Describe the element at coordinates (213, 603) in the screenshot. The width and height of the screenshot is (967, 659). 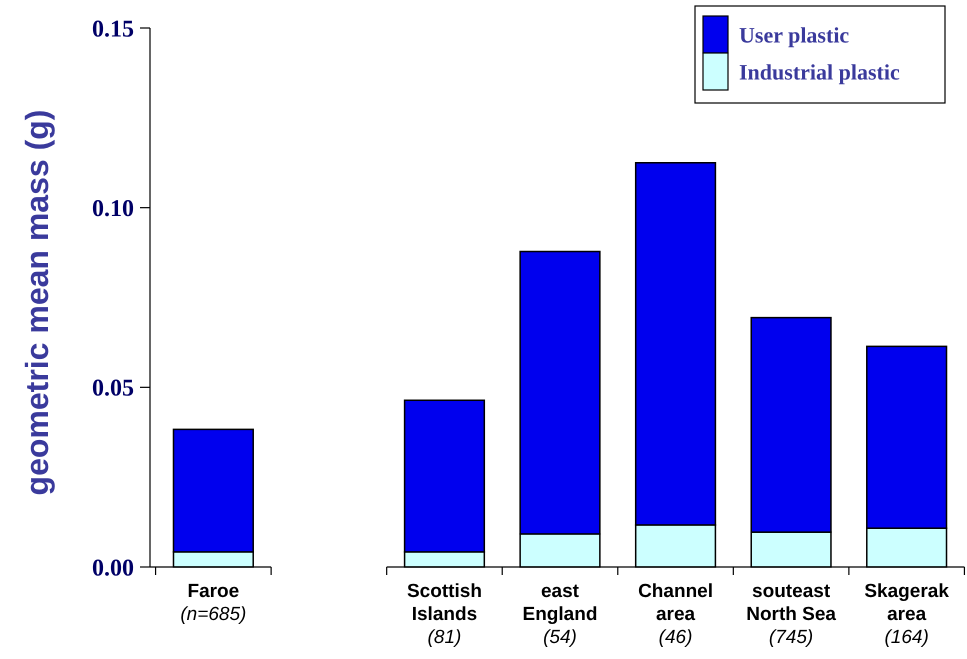
I see `x-tick-label: Faroe (n=685)` at that location.